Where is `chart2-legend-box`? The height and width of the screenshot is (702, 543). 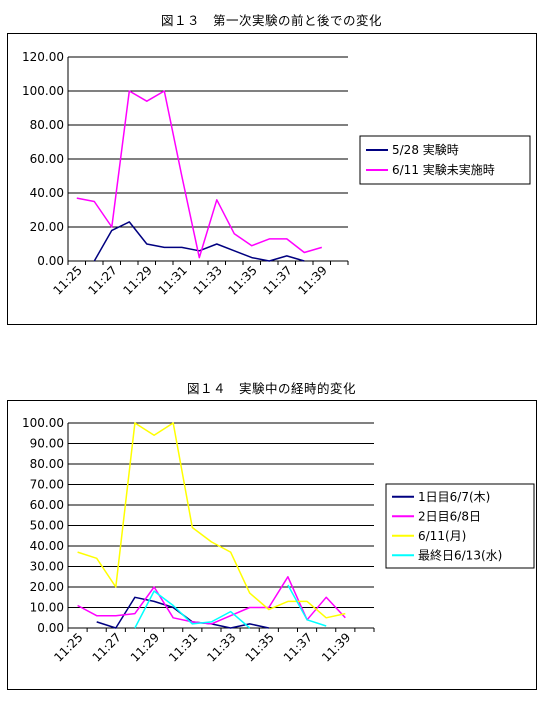
chart2-legend-box is located at coordinates (460, 526).